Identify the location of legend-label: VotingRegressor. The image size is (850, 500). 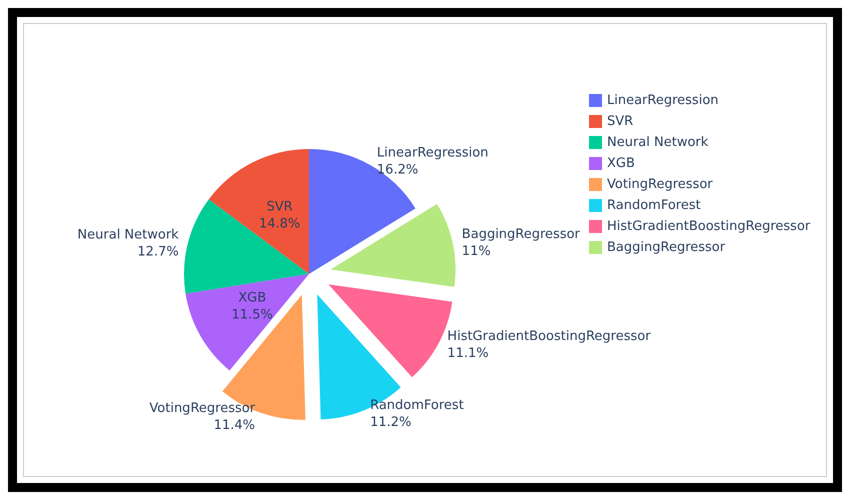
(660, 184).